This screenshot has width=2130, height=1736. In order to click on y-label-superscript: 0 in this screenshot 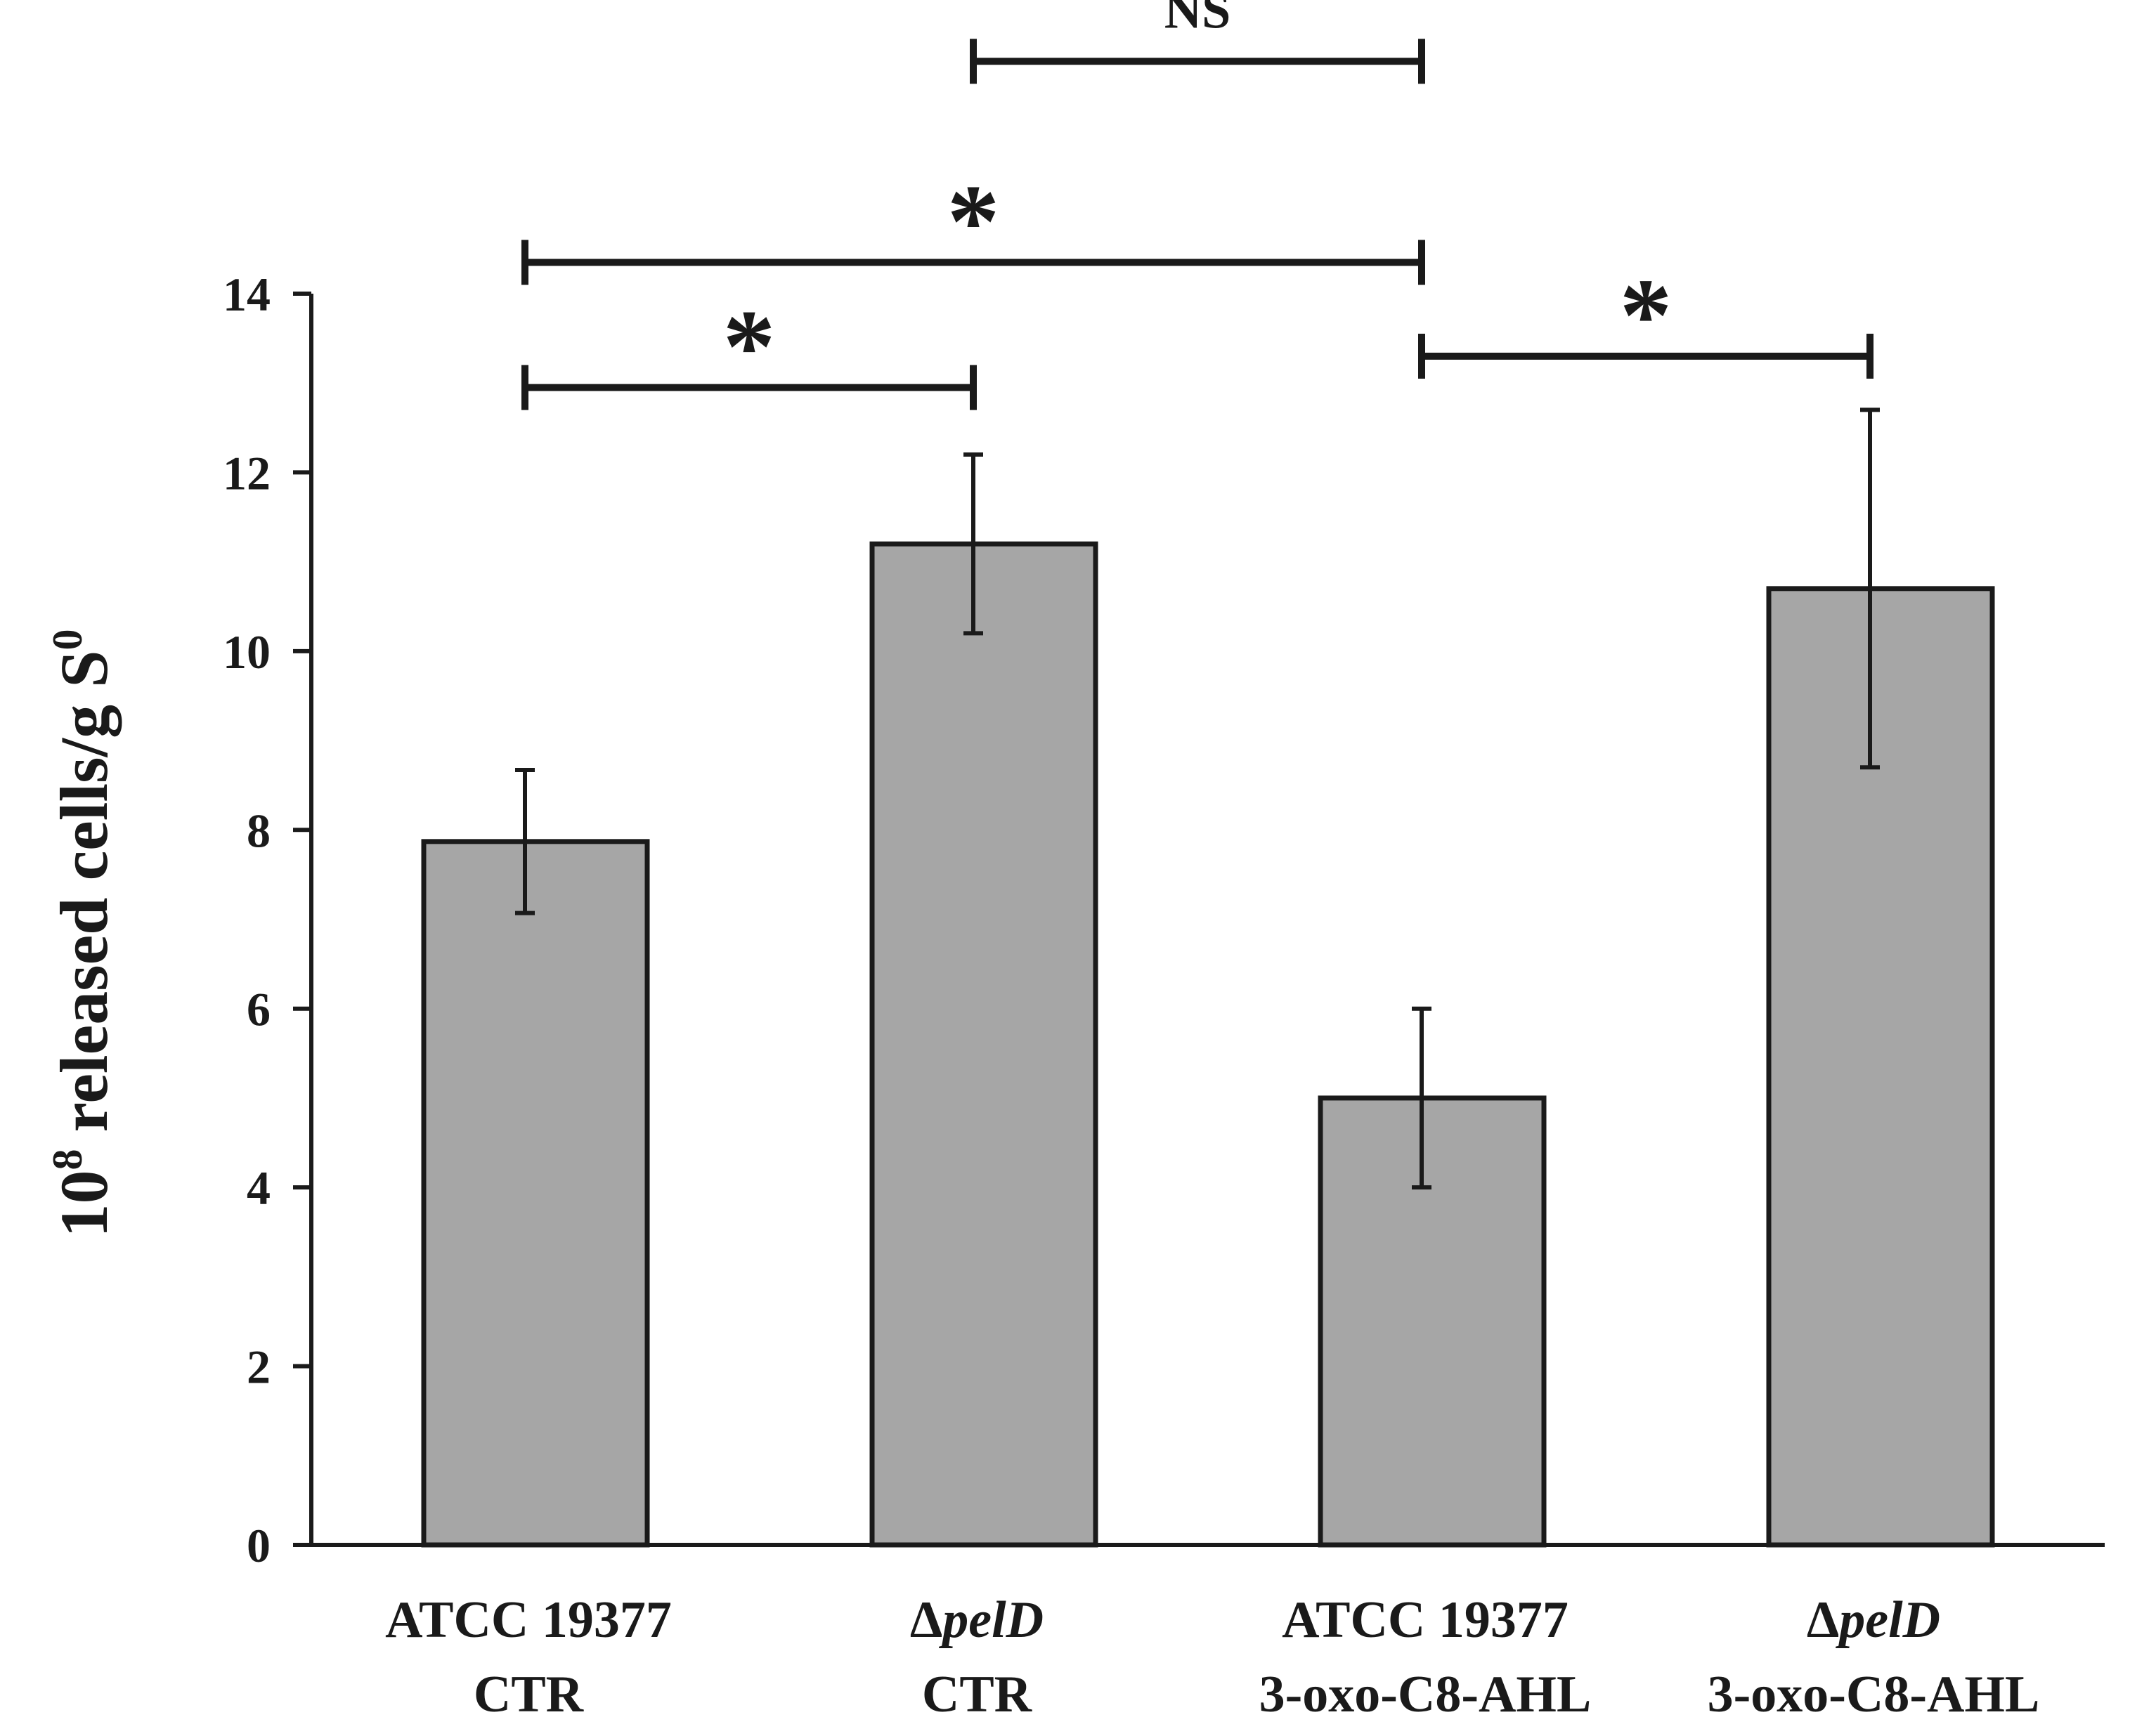, I will do `click(67, 639)`.